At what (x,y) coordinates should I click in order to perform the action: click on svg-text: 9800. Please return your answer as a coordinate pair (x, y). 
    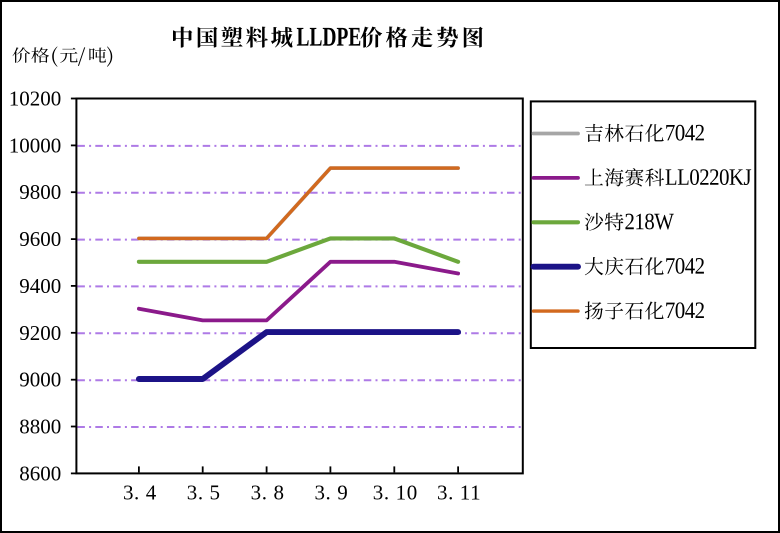
    Looking at the image, I should click on (40, 192).